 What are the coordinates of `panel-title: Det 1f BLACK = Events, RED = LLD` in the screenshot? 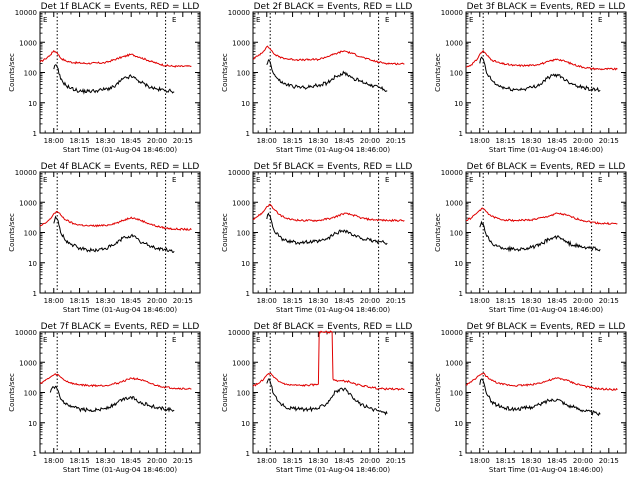 It's located at (120, 7).